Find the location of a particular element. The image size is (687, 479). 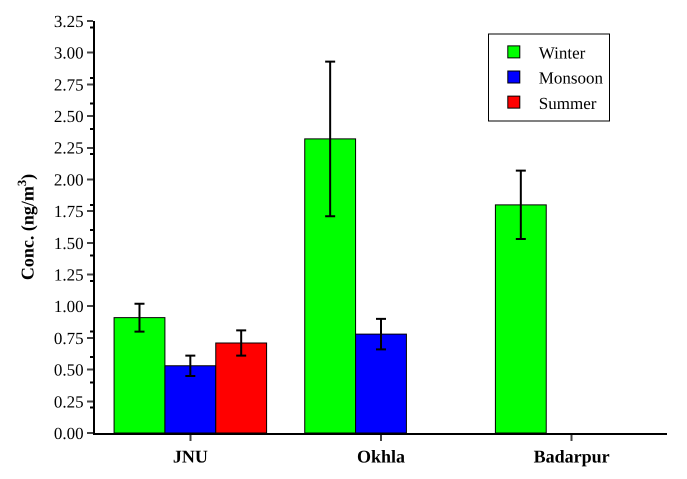

x-tick-label: JNU is located at coordinates (190, 456).